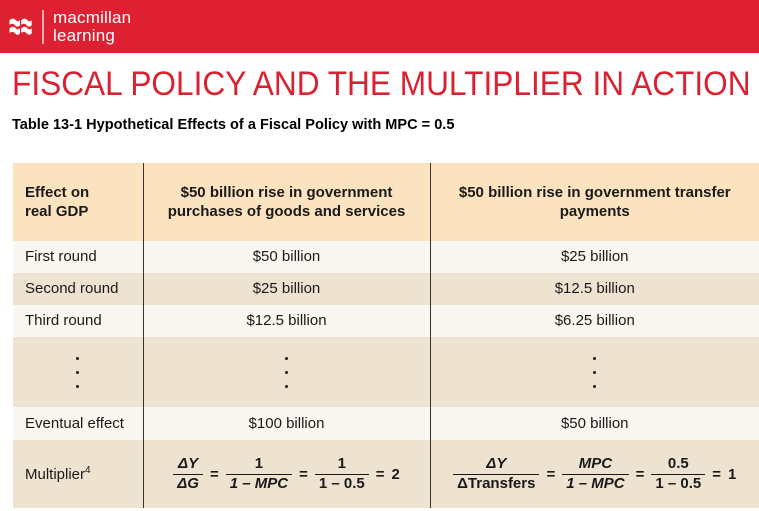  I want to click on table-row: Second round $25 billion $12.5 billion, so click(386, 289).